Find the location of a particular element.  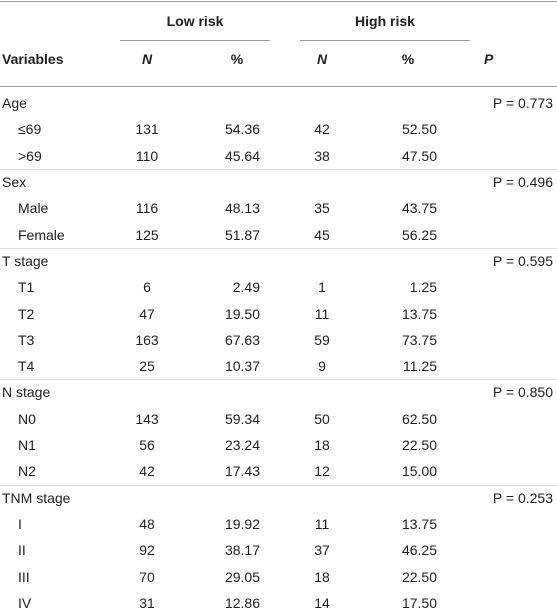

p-value: P = 0.773 is located at coordinates (522, 103).